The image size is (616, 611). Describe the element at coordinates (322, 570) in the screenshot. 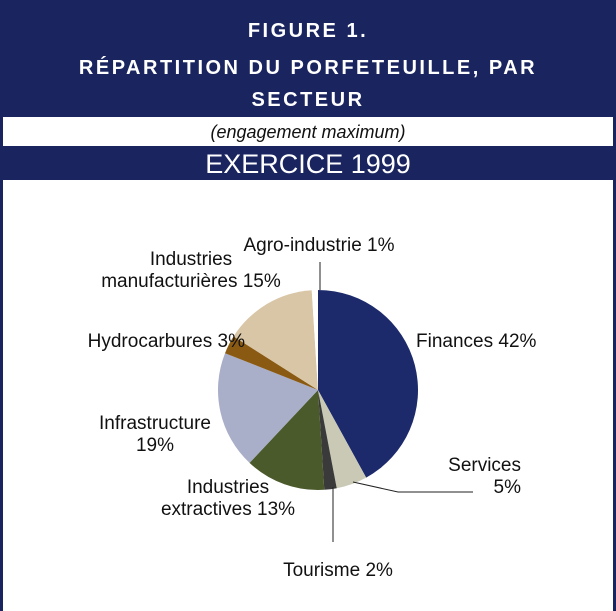

I see `category-label: Tourisme` at that location.